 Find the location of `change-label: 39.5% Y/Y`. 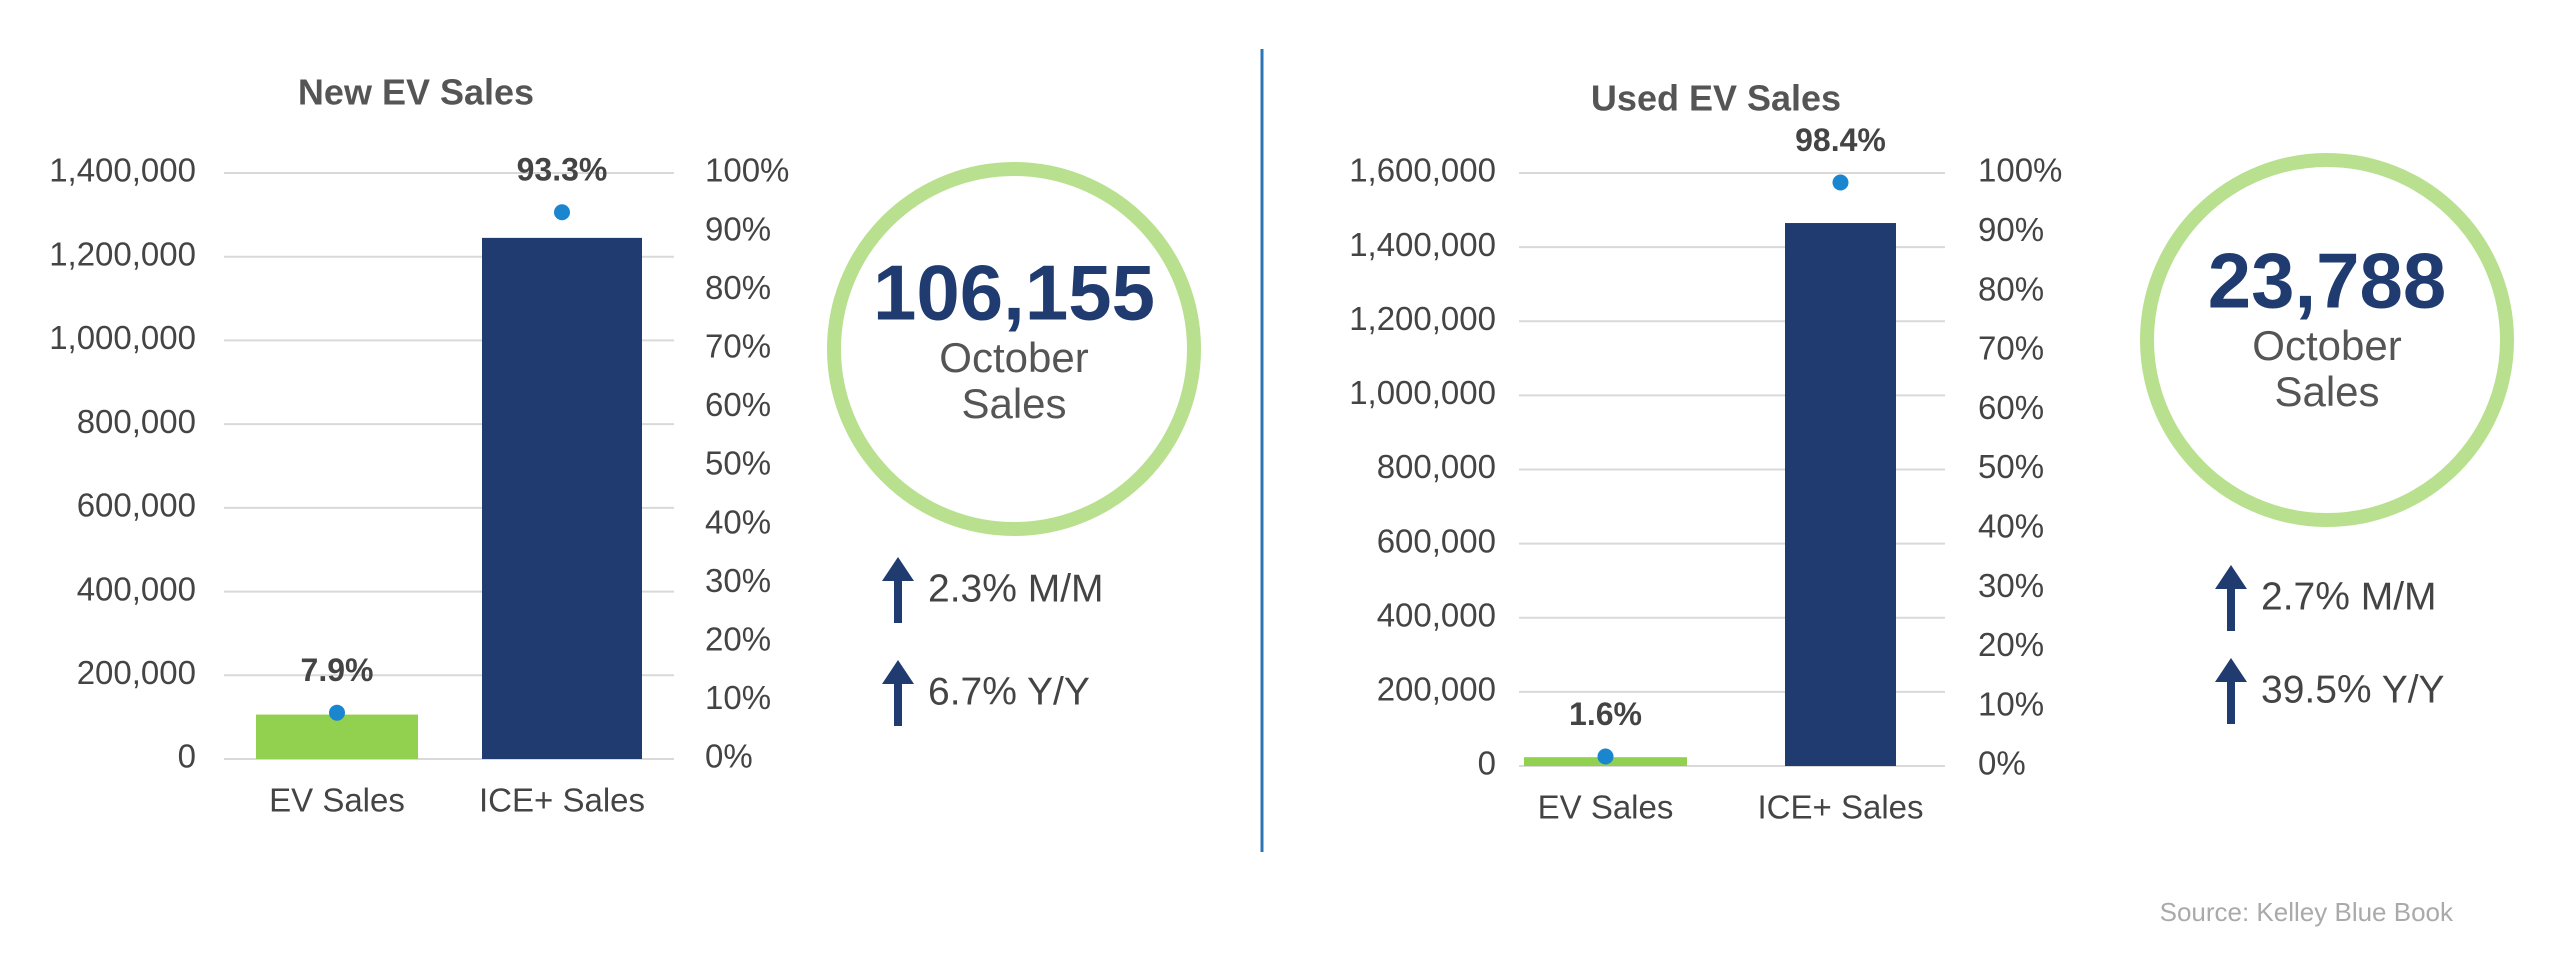

change-label: 39.5% Y/Y is located at coordinates (2353, 689).